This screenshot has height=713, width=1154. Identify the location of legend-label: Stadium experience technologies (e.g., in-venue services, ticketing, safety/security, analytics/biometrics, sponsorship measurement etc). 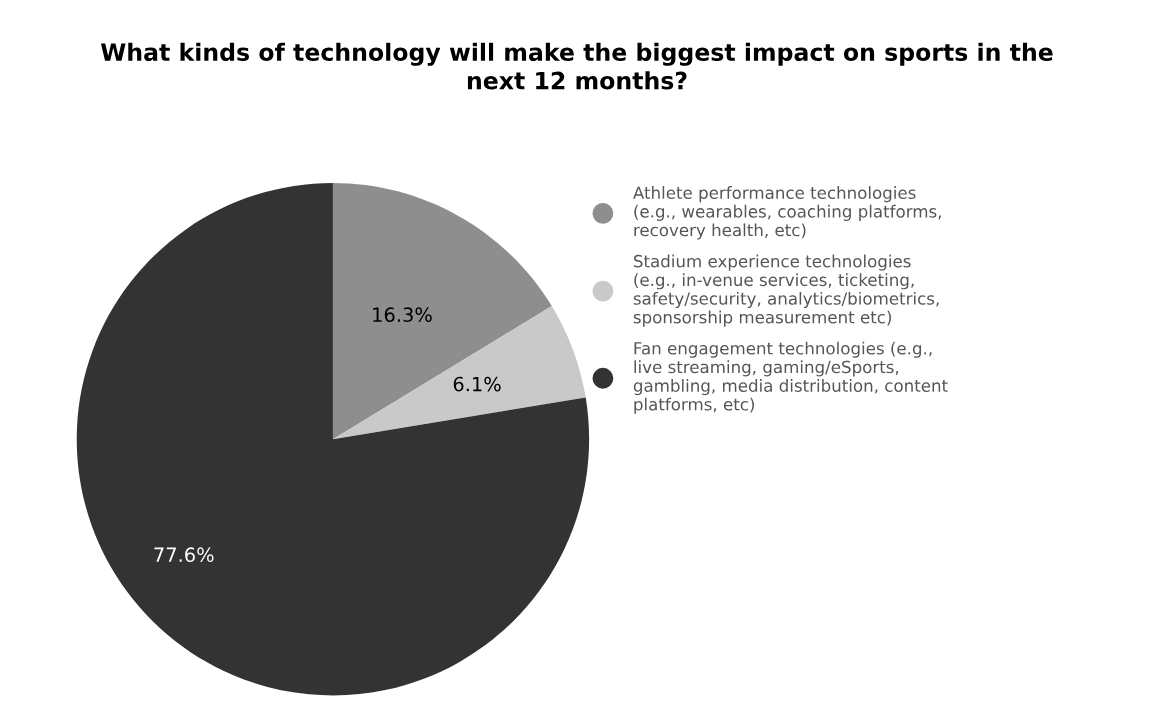
(786, 290).